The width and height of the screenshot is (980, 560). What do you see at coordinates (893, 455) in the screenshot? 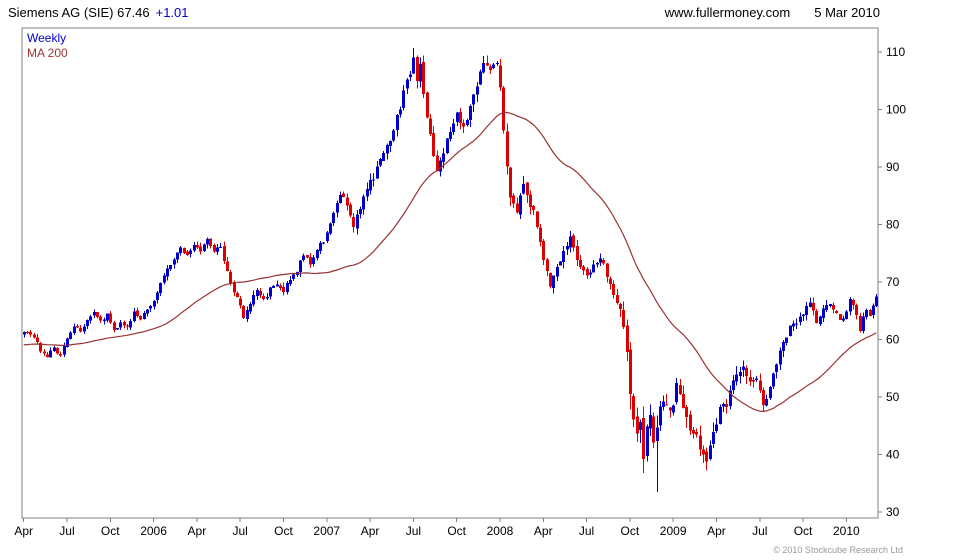
I see `y-tick-label: 40` at bounding box center [893, 455].